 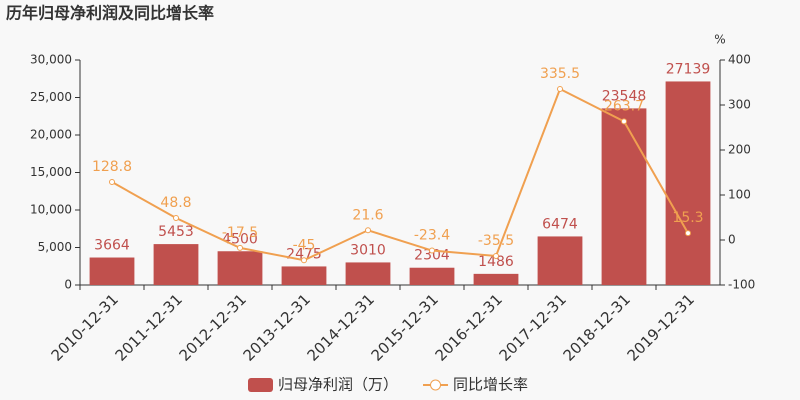 What do you see at coordinates (661, 327) in the screenshot?
I see `x-tick-label: 2019-12-31` at bounding box center [661, 327].